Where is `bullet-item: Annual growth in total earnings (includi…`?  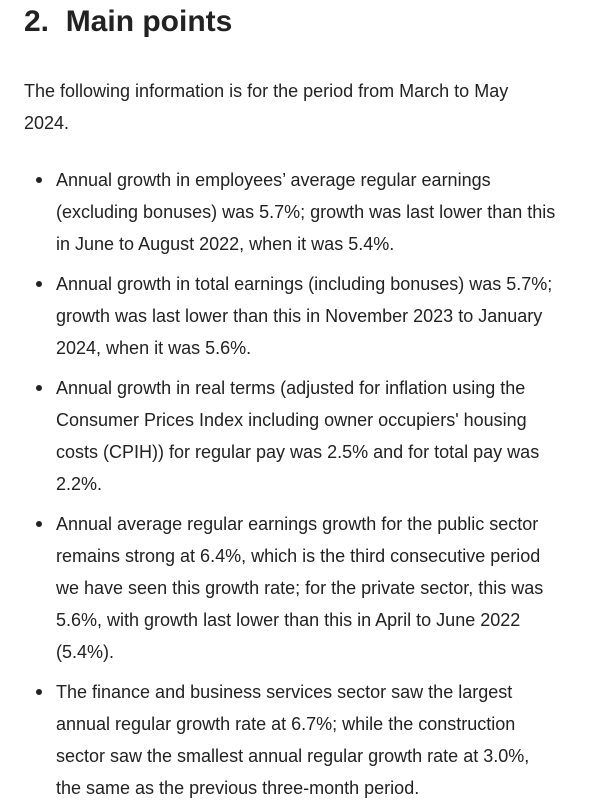 bullet-item: Annual growth in total earnings (includi… is located at coordinates (296, 316).